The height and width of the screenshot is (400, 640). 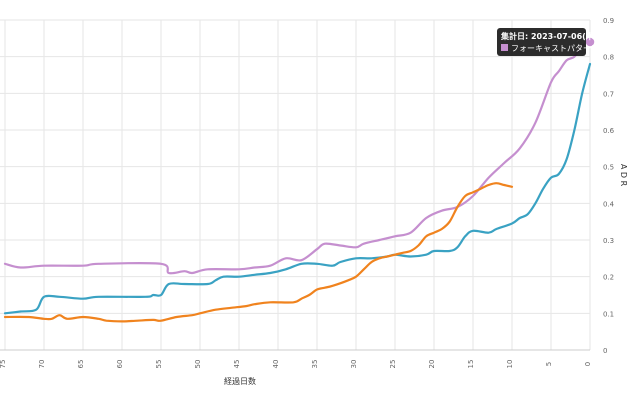 What do you see at coordinates (432, 364) in the screenshot?
I see `x-tick-label-11: 20` at bounding box center [432, 364].